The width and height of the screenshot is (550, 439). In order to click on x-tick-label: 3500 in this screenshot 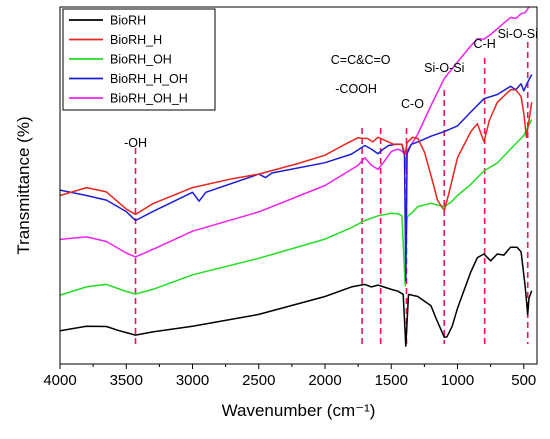, I will do `click(126, 380)`.